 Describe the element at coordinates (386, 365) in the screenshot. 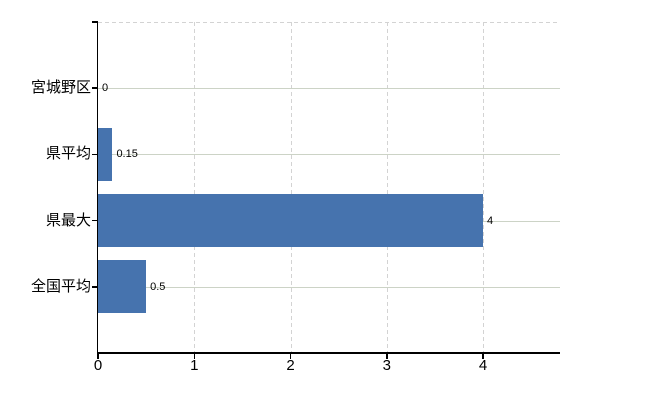

I see `x-tick-label: 3` at that location.